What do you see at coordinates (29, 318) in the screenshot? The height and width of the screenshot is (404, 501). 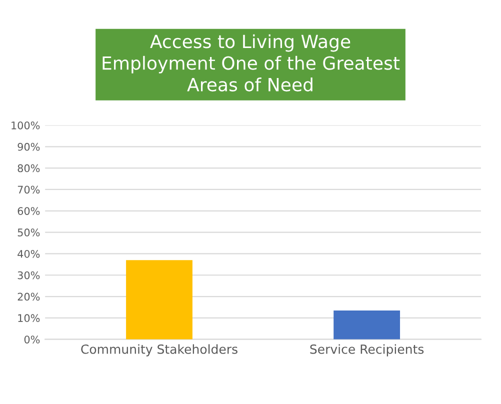 I see `y-tick-label: 10%` at bounding box center [29, 318].